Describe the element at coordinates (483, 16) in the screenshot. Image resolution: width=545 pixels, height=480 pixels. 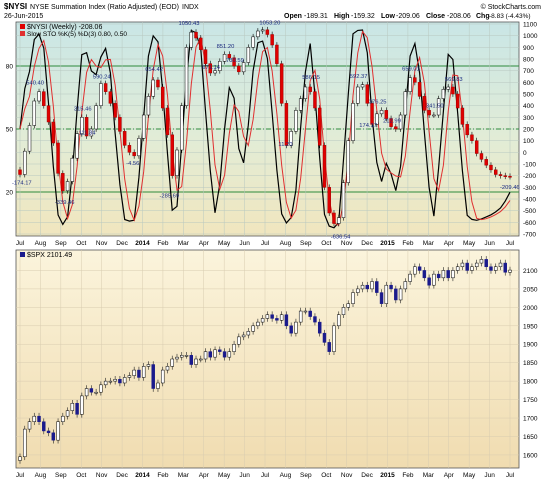
I see `chg-label: Chg` at that location.